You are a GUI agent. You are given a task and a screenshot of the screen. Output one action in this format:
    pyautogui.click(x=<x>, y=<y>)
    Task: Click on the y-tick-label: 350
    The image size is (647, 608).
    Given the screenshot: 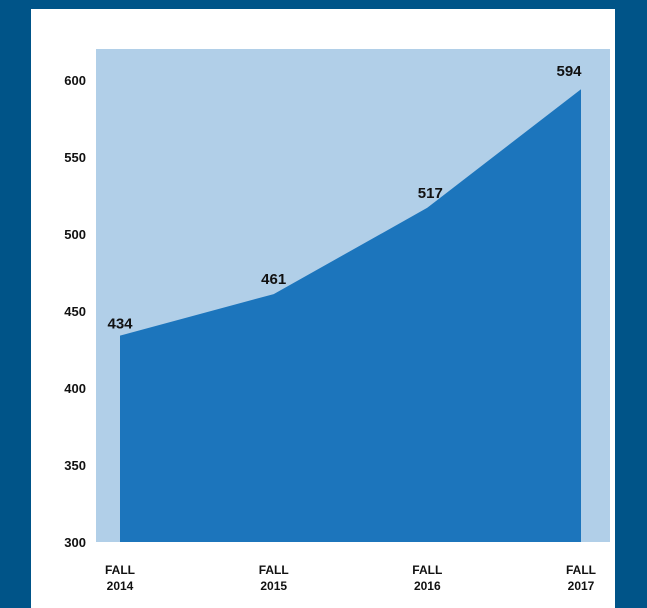 What is the action you would take?
    pyautogui.click(x=75, y=465)
    